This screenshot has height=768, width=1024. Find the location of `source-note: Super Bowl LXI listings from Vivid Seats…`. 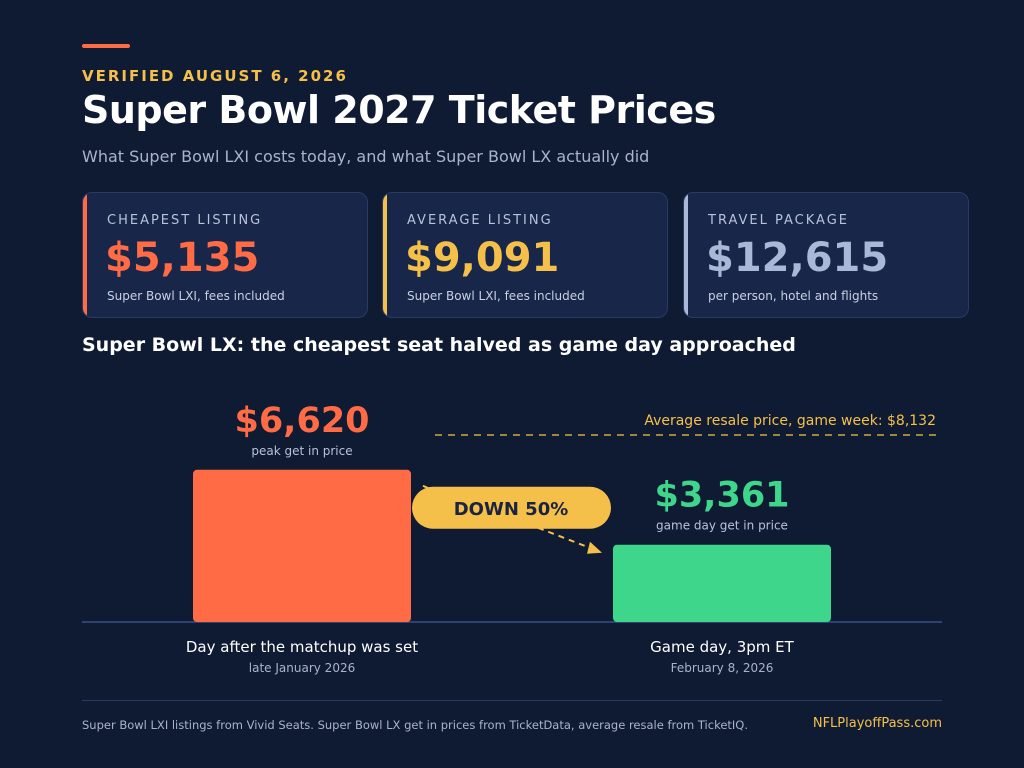

source-note: Super Bowl LXI listings from Vivid Seats… is located at coordinates (415, 725).